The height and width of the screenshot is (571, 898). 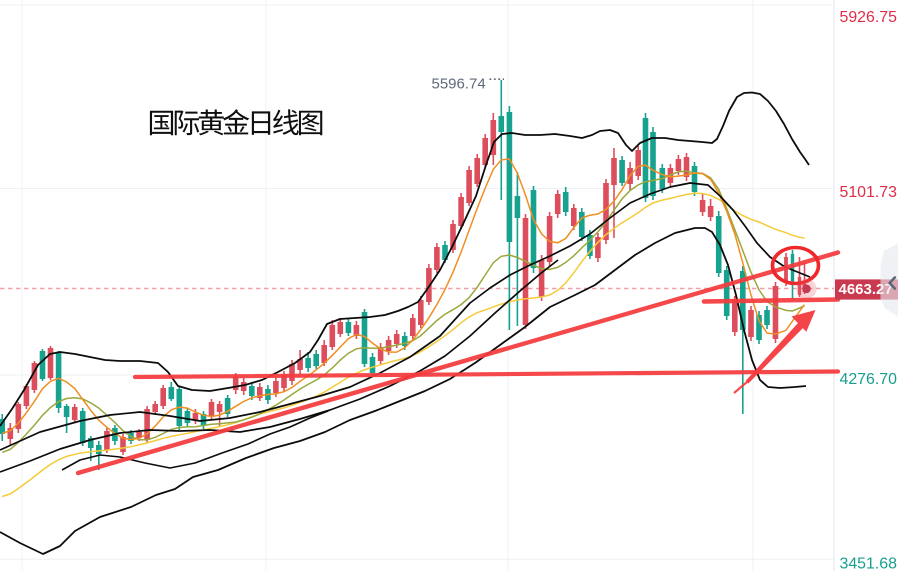 I want to click on svg-text: 5101.73, so click(x=869, y=192).